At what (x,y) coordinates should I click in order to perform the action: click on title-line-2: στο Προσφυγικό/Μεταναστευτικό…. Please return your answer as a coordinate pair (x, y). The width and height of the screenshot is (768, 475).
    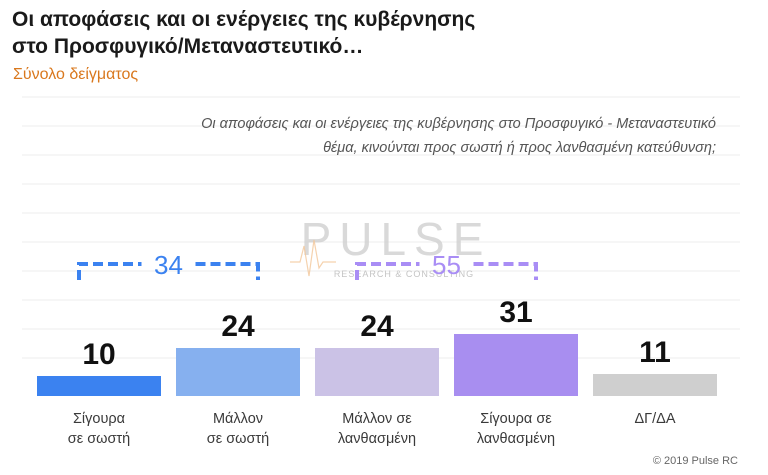
    Looking at the image, I should click on (188, 46).